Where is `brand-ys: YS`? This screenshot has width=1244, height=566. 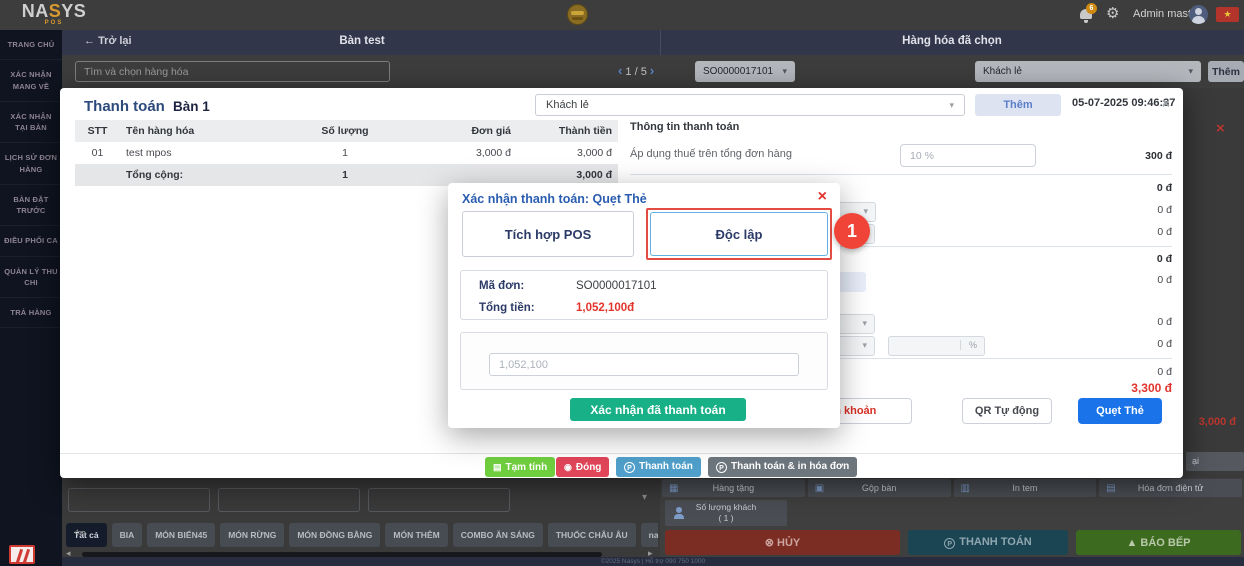 brand-ys: YS is located at coordinates (74, 11).